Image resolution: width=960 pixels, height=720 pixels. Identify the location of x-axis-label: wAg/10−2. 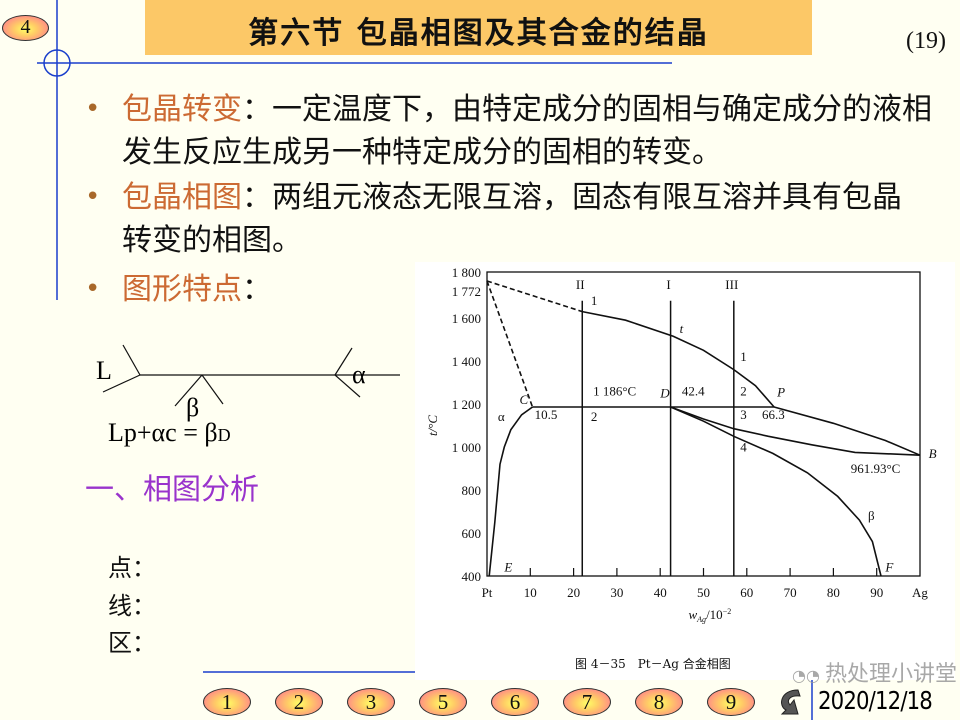
(710, 615).